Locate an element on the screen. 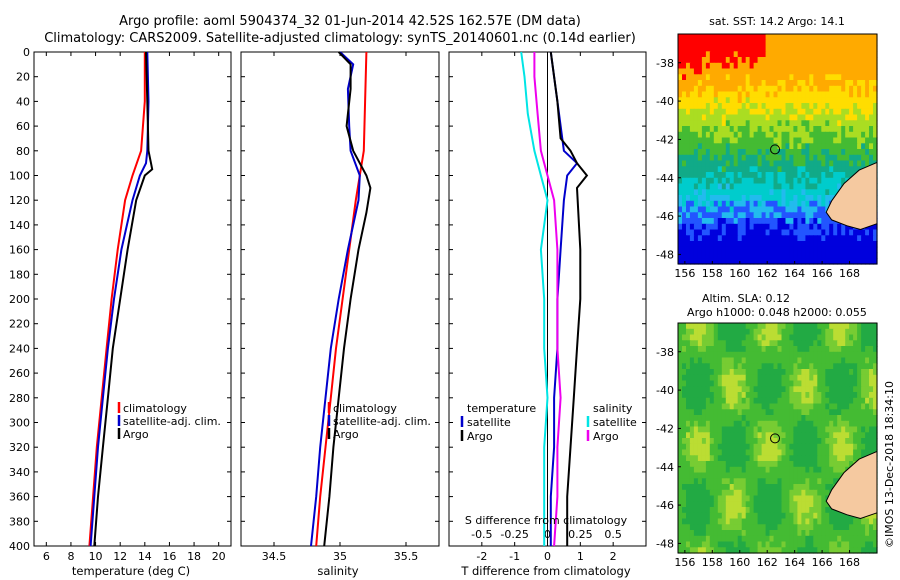 Image resolution: width=900 pixels, height=580 pixels. x-tick-label: 18 is located at coordinates (194, 556).